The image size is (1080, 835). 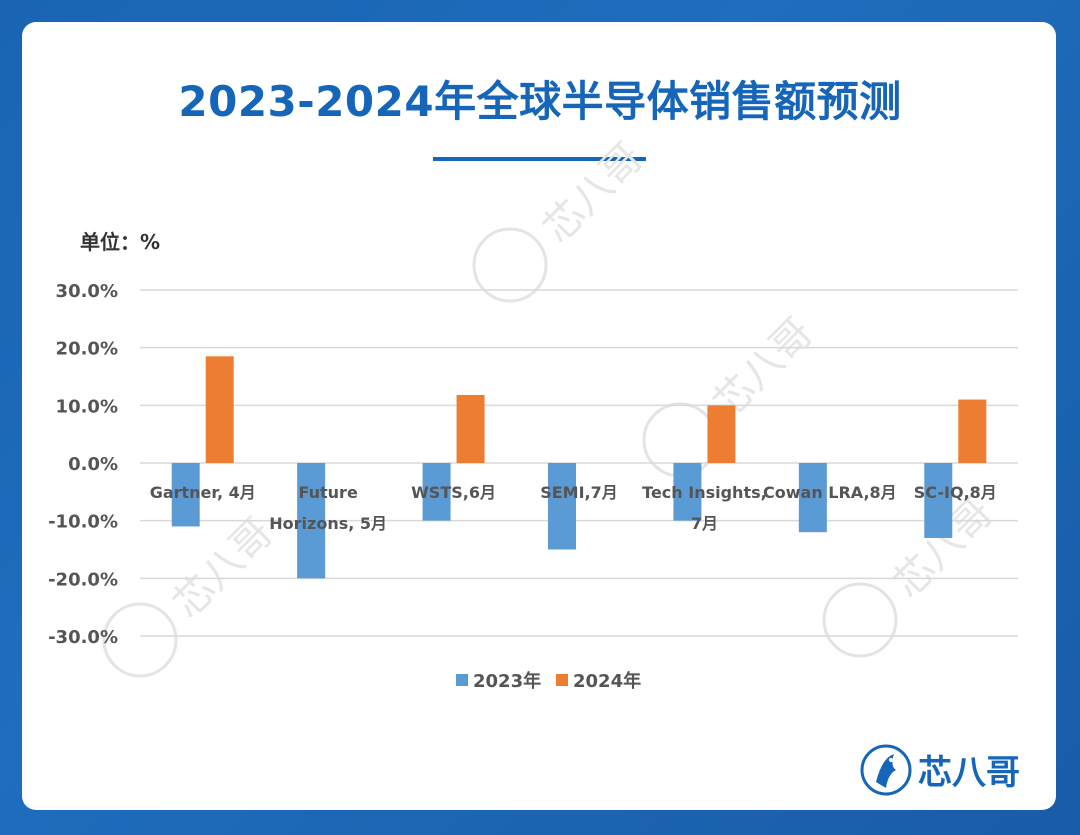 What do you see at coordinates (328, 523) in the screenshot?
I see `category-label: Horizons, 5月` at bounding box center [328, 523].